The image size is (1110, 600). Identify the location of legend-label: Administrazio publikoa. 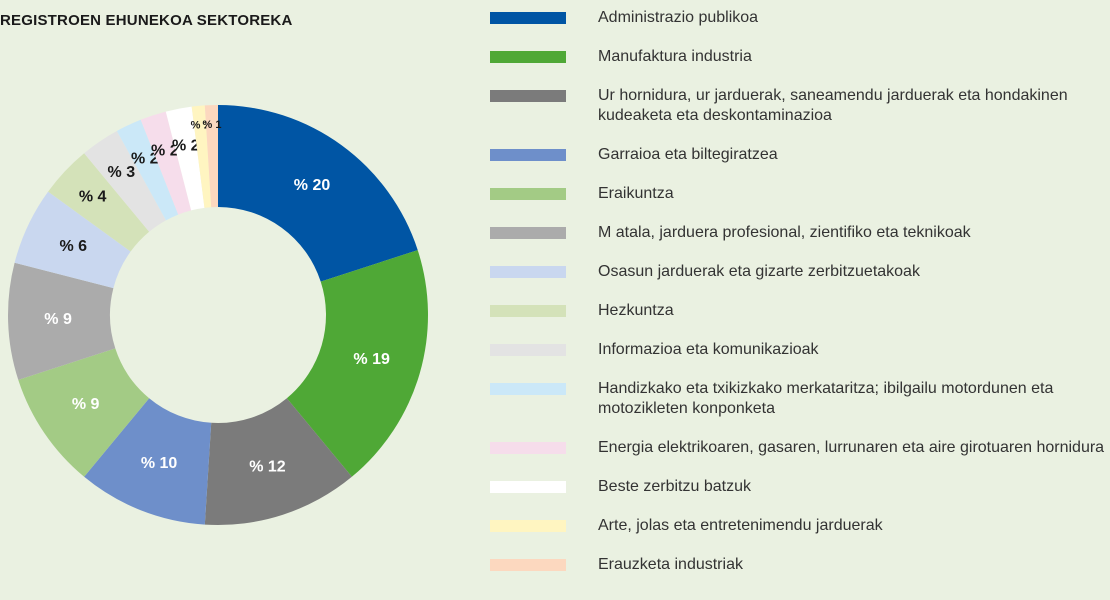
(678, 17).